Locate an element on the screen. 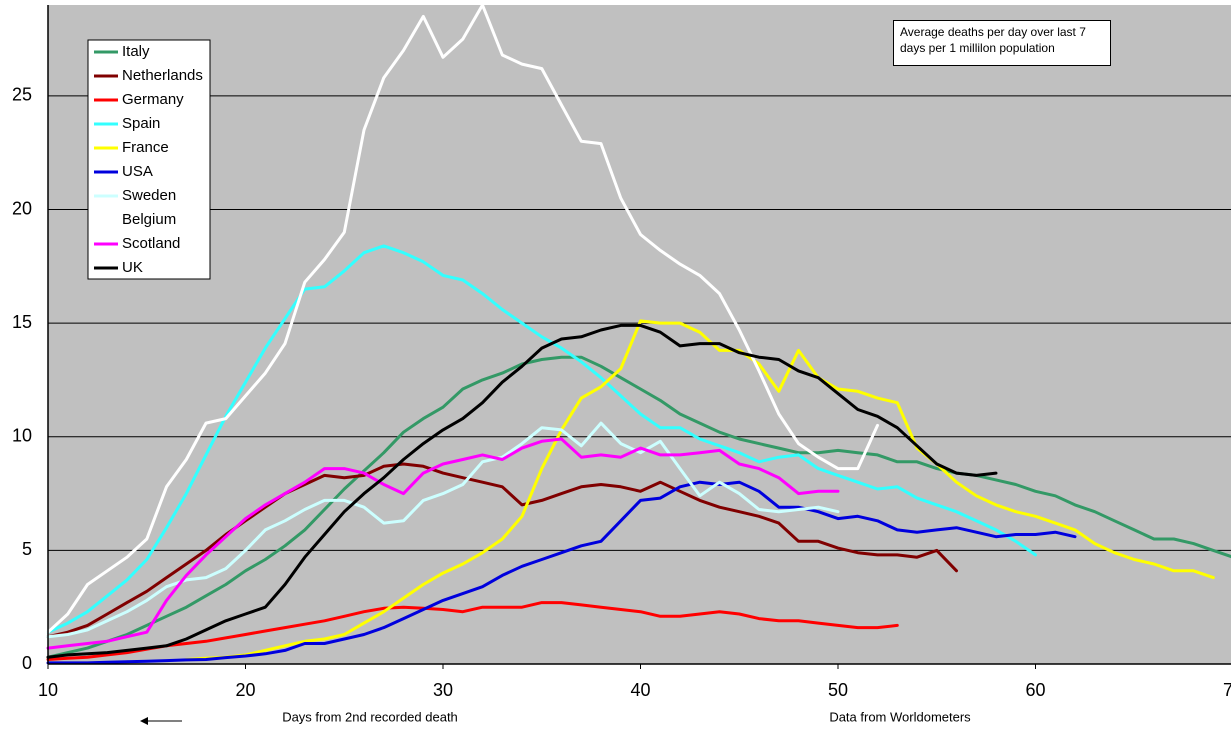  legend-label: Spain is located at coordinates (141, 123).